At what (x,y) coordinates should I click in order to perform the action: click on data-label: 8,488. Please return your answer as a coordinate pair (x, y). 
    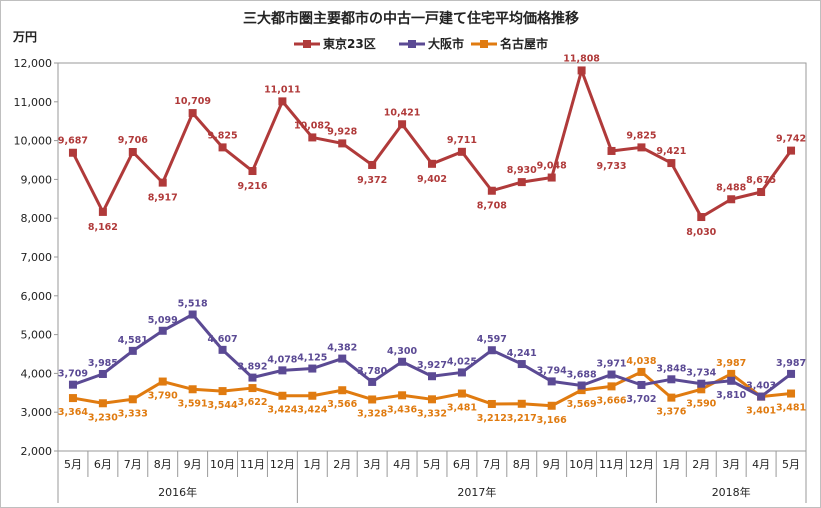
    Looking at the image, I should click on (731, 187).